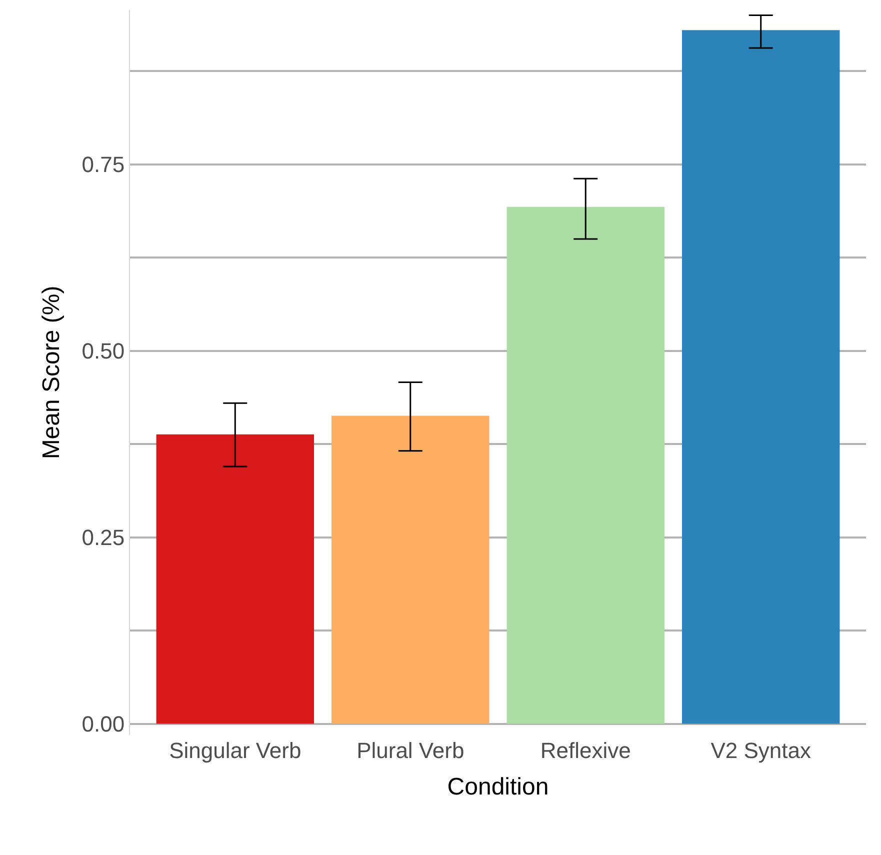 This screenshot has width=881, height=855. Describe the element at coordinates (103, 351) in the screenshot. I see `y-tick-label: 0.50` at that location.